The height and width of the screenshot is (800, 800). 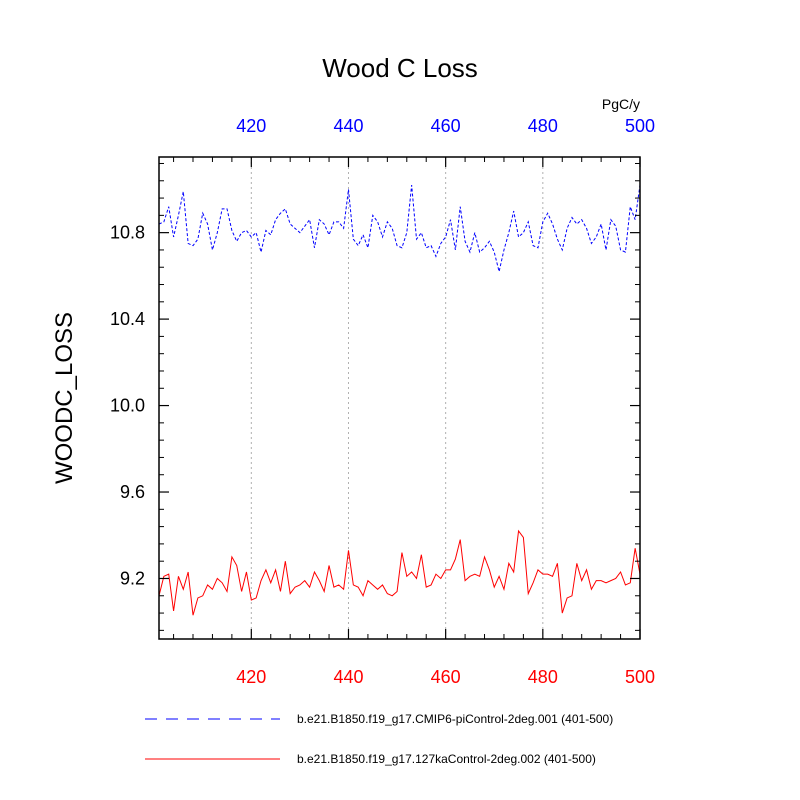 What do you see at coordinates (127, 319) in the screenshot?
I see `y-tick-label: 10.4` at bounding box center [127, 319].